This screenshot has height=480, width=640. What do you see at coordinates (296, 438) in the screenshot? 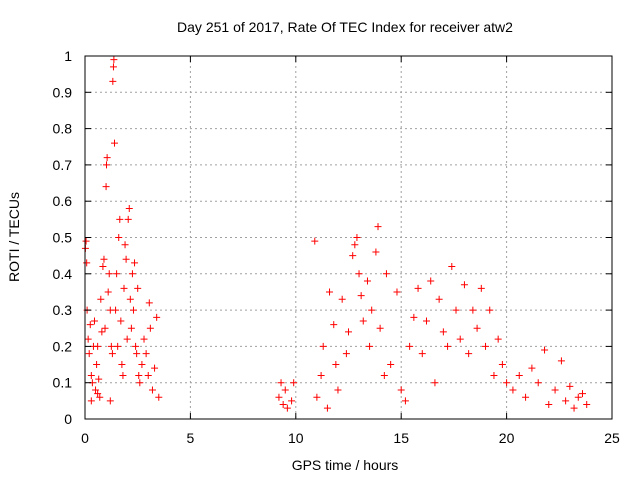
I see `x-tick-label: 10` at bounding box center [296, 438].